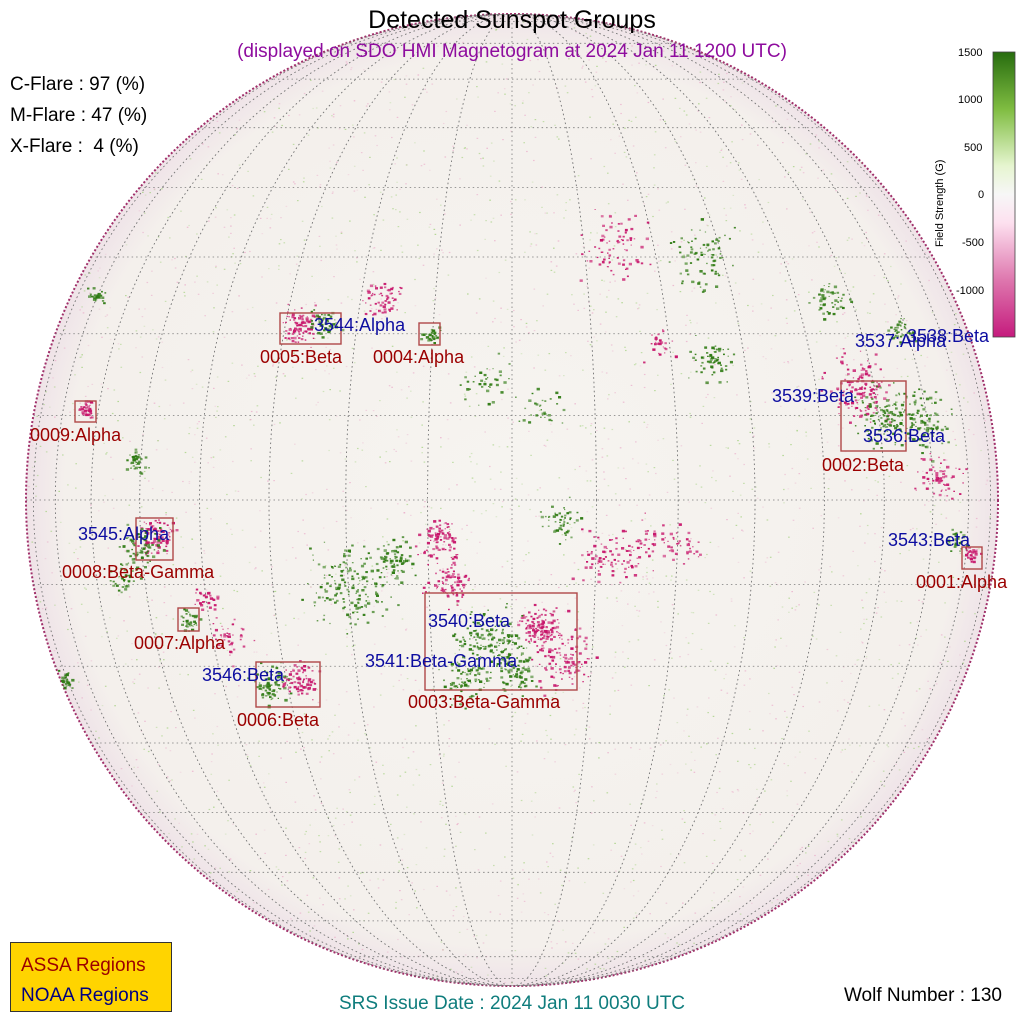 The height and width of the screenshot is (1024, 1024). I want to click on noaa-label-3544: 3544:Alpha, so click(360, 325).